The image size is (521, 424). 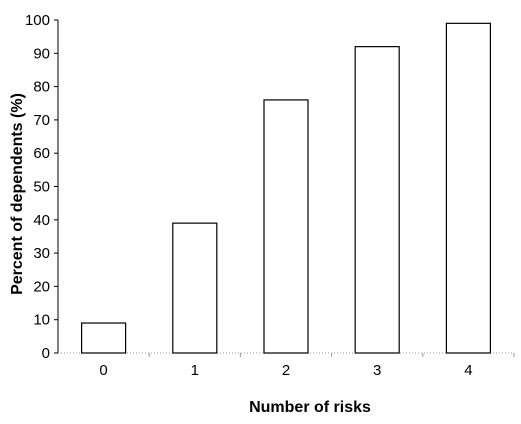 What do you see at coordinates (41, 286) in the screenshot?
I see `y-tick-label: 20` at bounding box center [41, 286].